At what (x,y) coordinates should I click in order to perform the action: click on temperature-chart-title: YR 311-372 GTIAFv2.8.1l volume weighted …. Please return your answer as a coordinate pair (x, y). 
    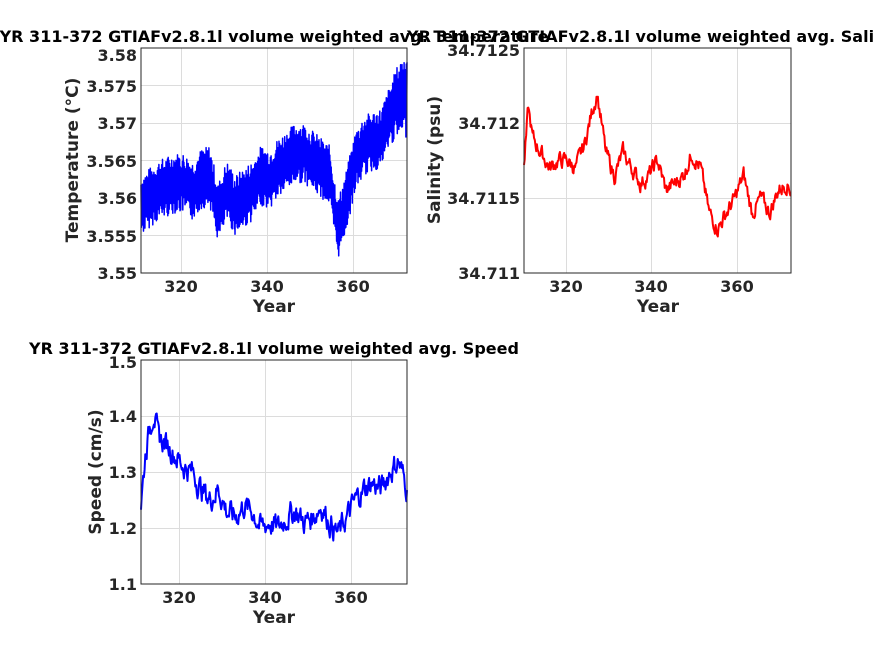
    Looking at the image, I should click on (274, 36).